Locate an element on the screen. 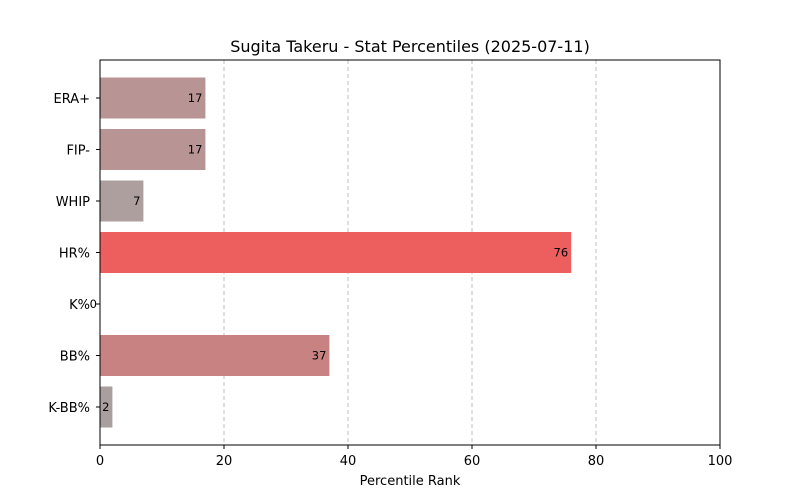  data-label: 7 is located at coordinates (136, 201).